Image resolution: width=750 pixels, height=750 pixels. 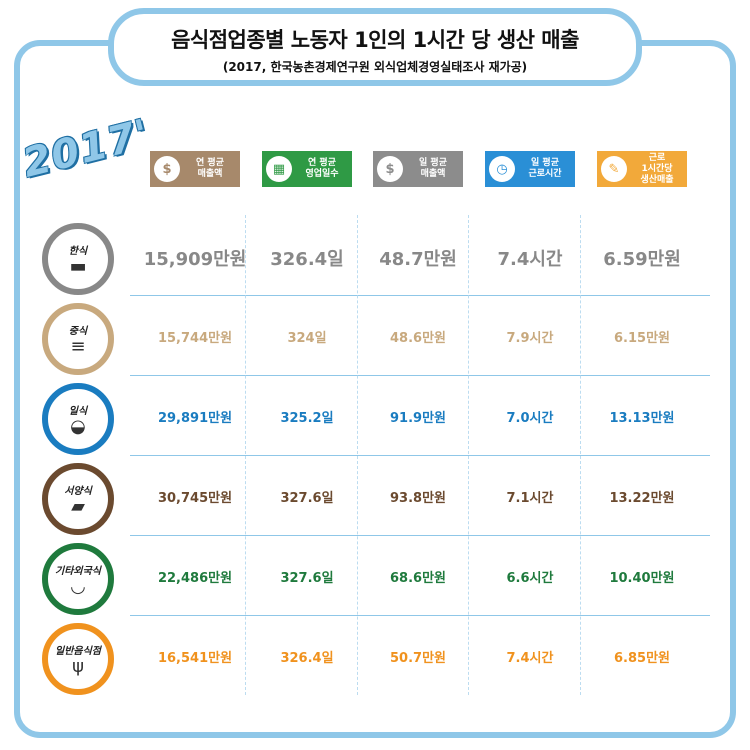 What do you see at coordinates (195, 259) in the screenshot?
I see `table-cell: 15,909만원` at bounding box center [195, 259].